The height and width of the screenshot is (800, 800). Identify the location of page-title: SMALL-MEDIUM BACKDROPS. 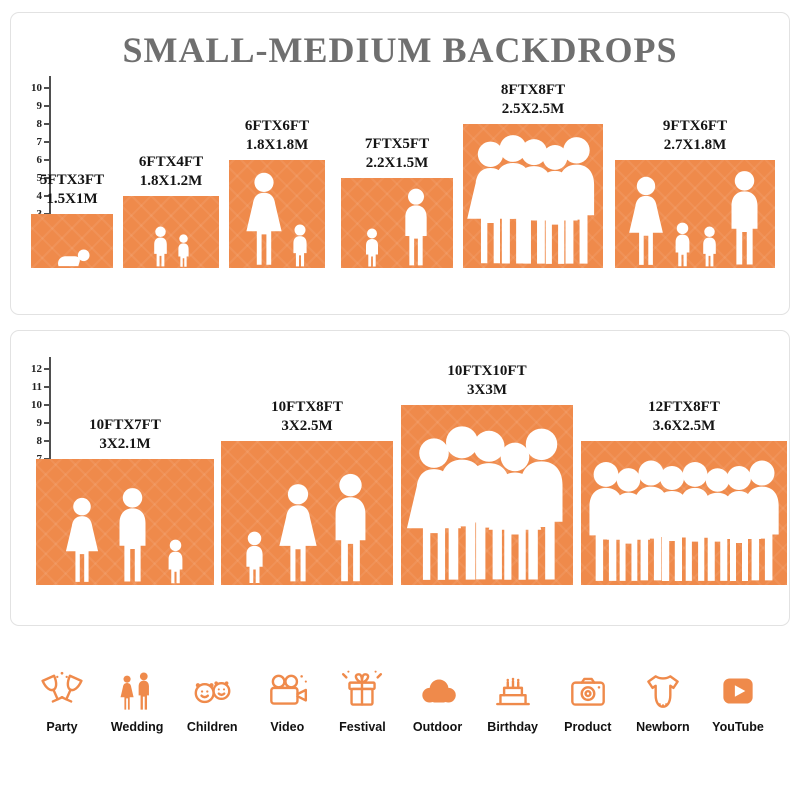
(400, 50).